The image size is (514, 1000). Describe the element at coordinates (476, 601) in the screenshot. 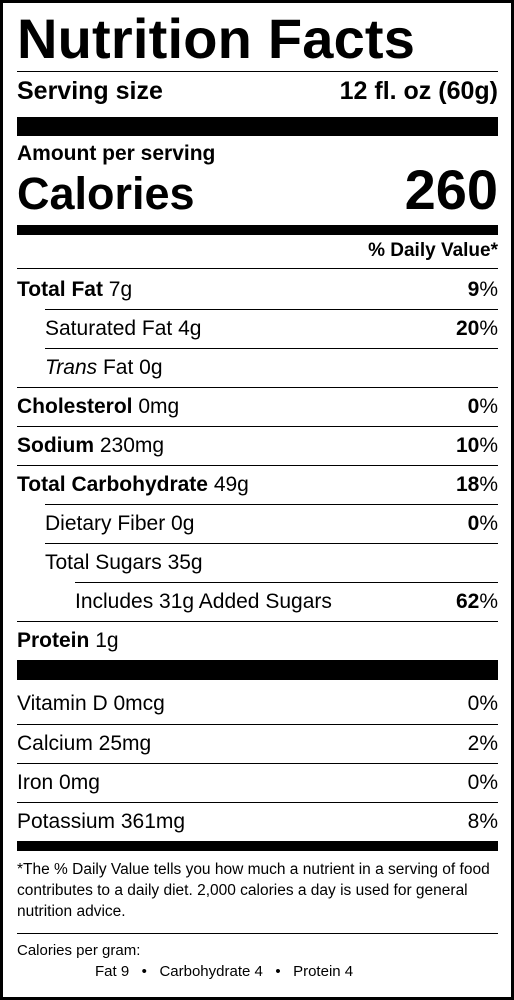

I see `nutrient-dv: 62%` at that location.